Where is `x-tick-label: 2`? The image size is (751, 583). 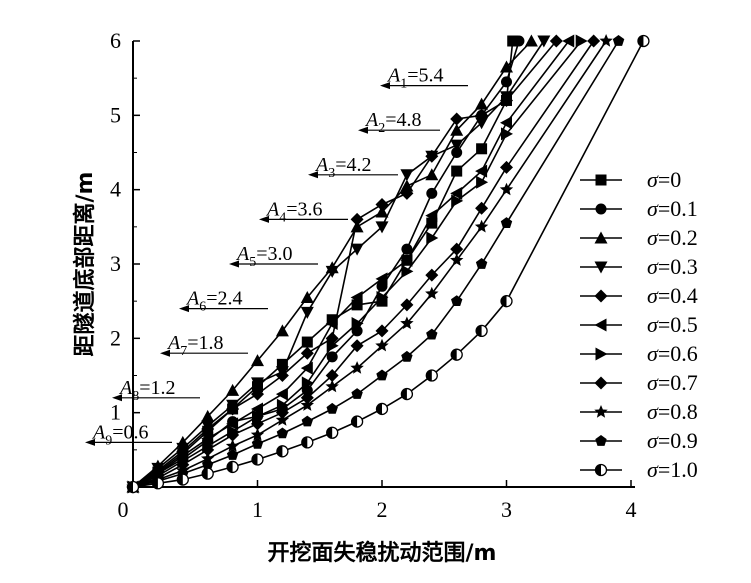
x-tick-label: 2 is located at coordinates (382, 509).